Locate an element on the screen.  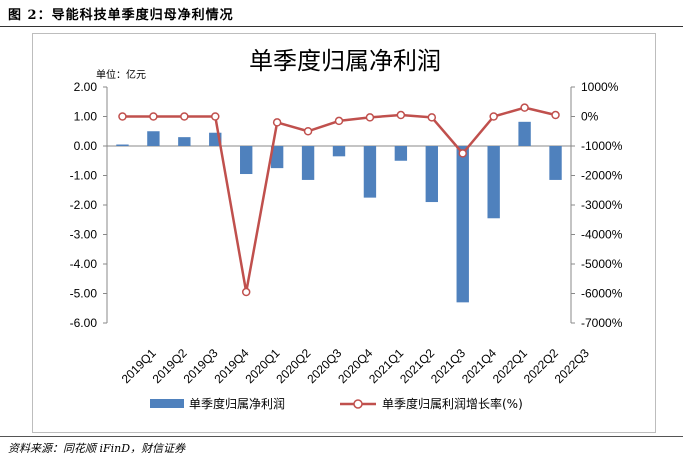
x-tick-label: 2022Q3 is located at coordinates (572, 366).